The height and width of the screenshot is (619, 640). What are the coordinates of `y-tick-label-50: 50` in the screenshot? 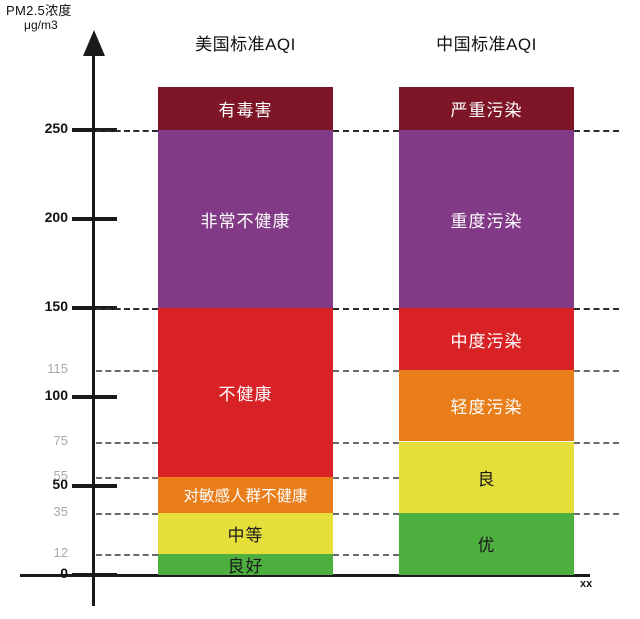 It's located at (60, 484).